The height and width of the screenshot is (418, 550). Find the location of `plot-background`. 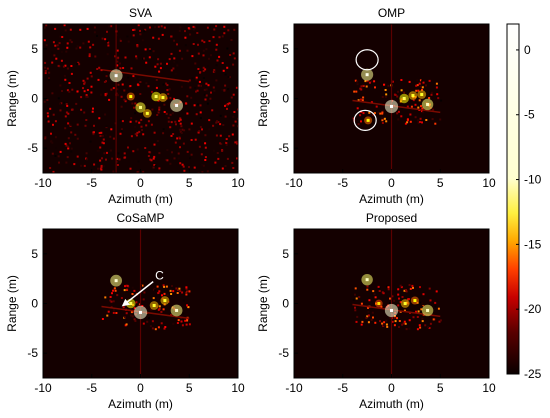

plot-background is located at coordinates (140, 98).